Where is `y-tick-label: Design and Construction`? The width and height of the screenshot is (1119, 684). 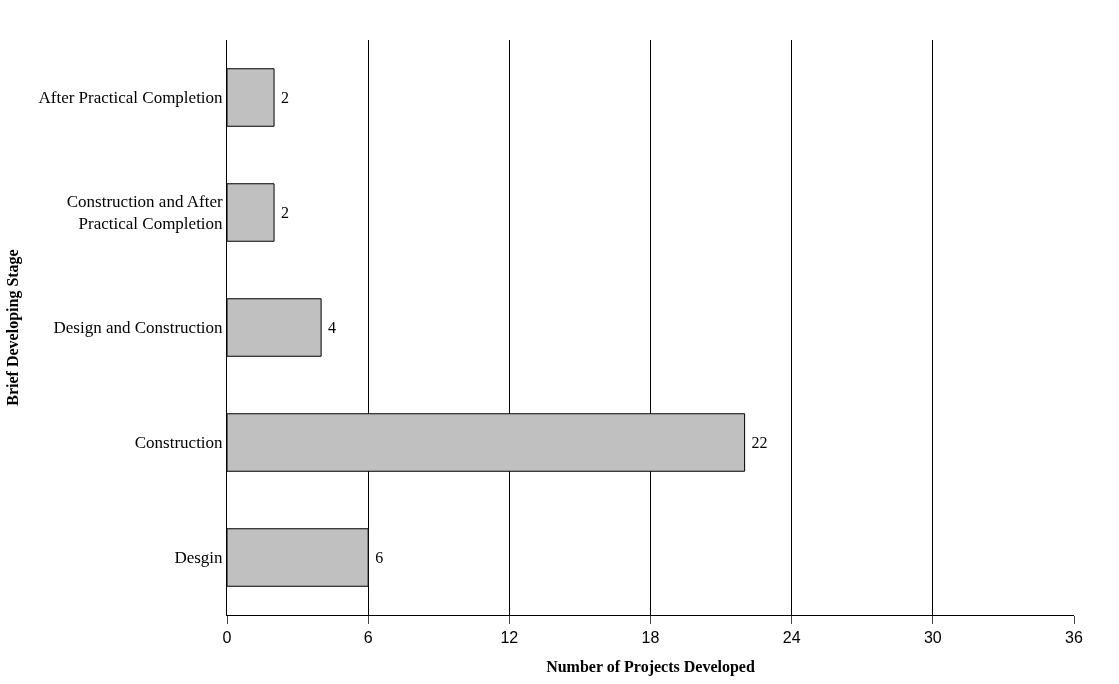
y-tick-label: Design and Construction is located at coordinates (138, 328).